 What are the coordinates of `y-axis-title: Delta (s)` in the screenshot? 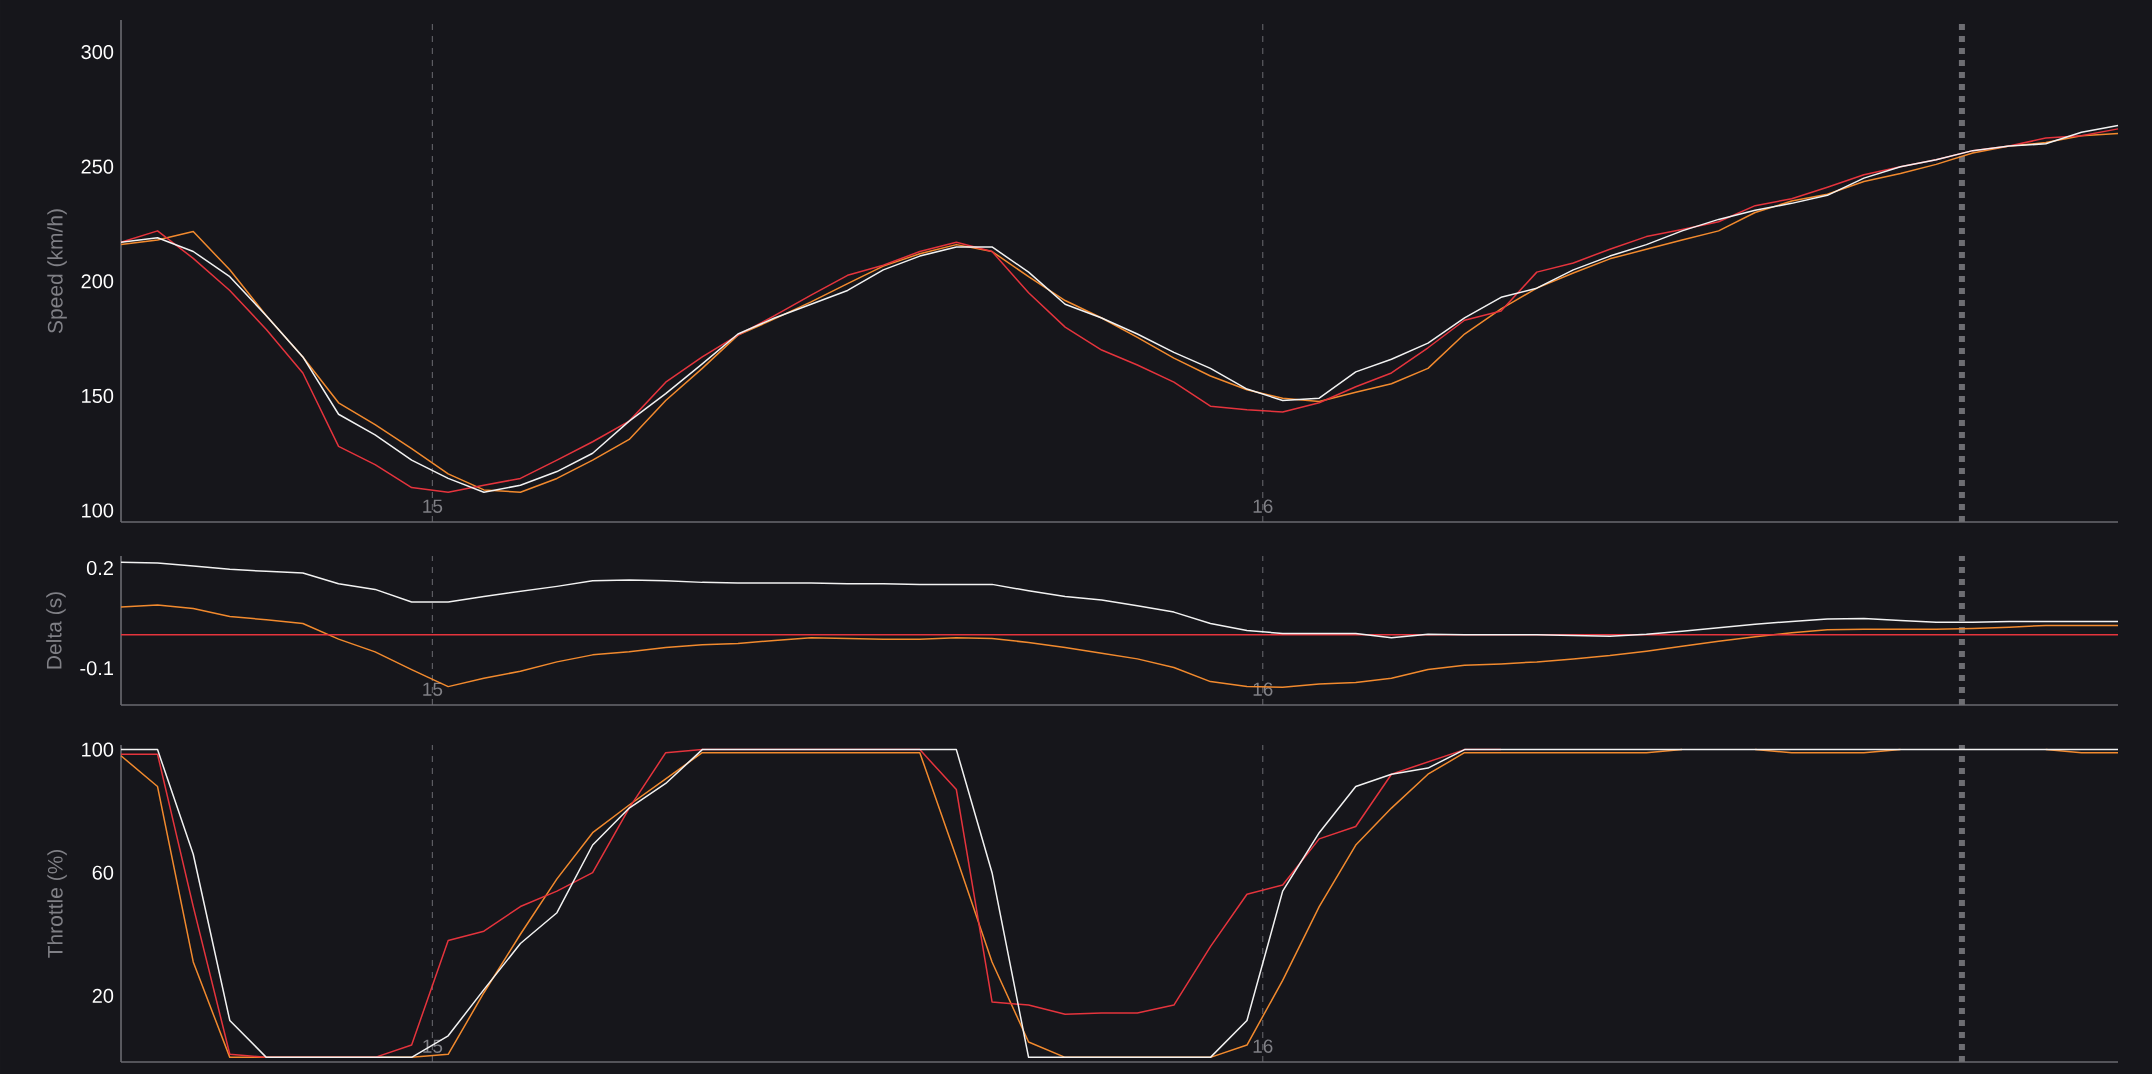 It's located at (56, 630).